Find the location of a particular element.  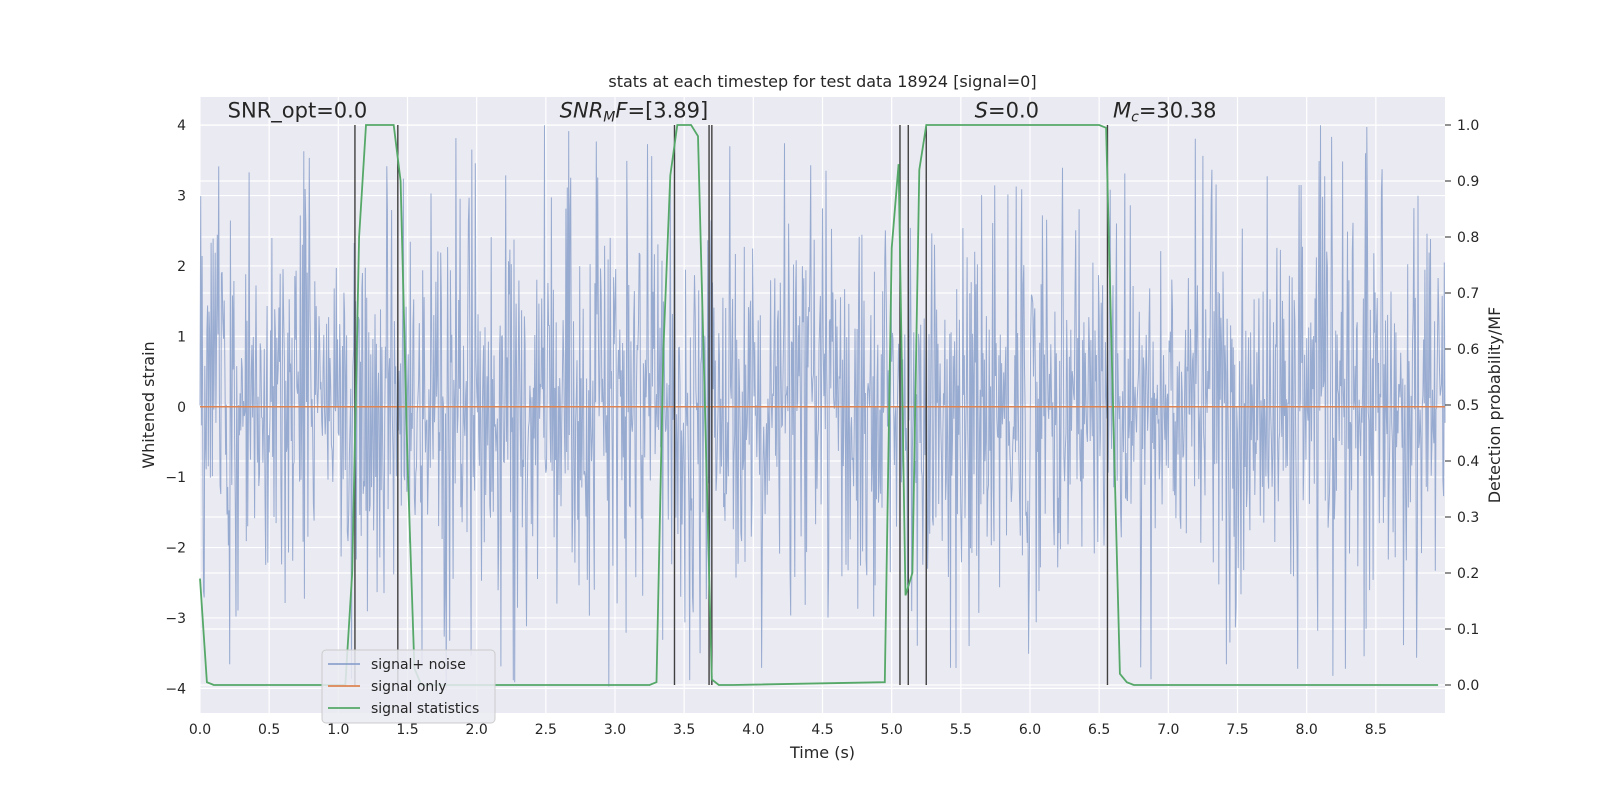

y-tick-label: 4 is located at coordinates (181, 126).